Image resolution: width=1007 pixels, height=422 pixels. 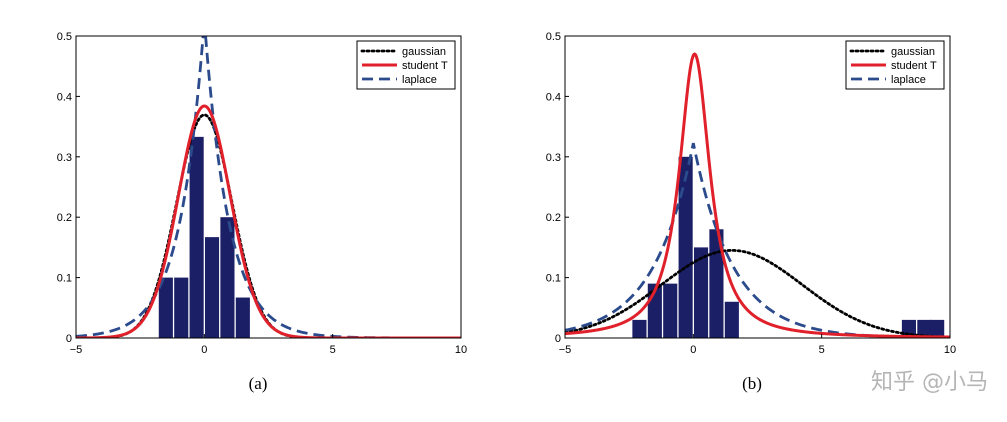 I want to click on panel-b-caption: (b), so click(x=752, y=383).